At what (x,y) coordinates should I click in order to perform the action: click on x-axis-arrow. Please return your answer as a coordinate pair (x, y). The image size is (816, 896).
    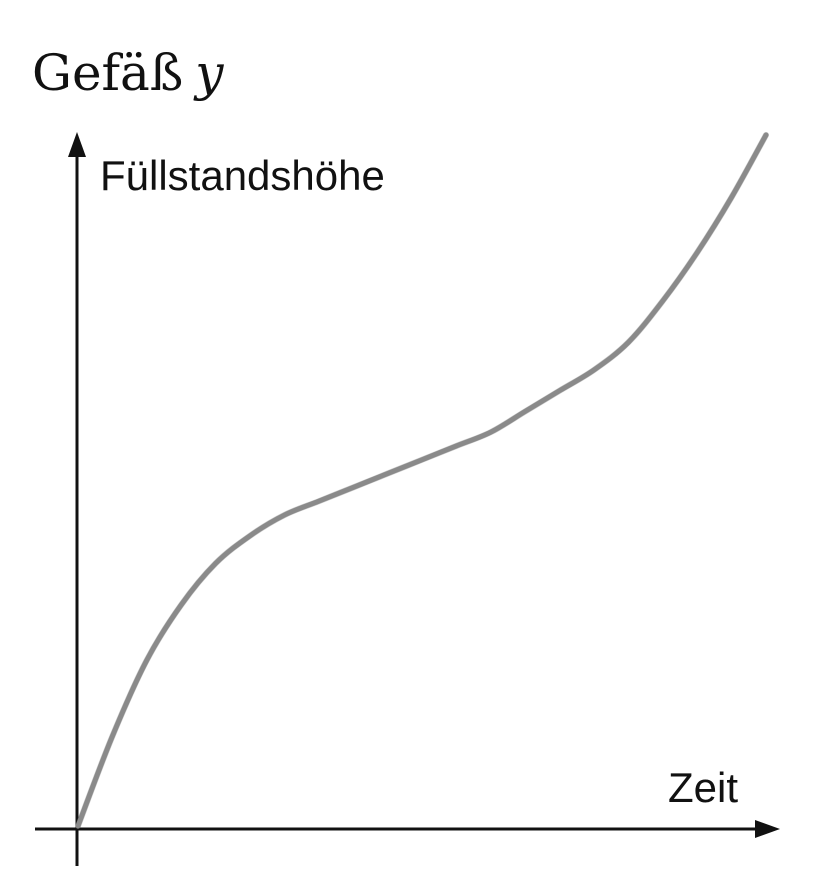
    Looking at the image, I should click on (767, 829).